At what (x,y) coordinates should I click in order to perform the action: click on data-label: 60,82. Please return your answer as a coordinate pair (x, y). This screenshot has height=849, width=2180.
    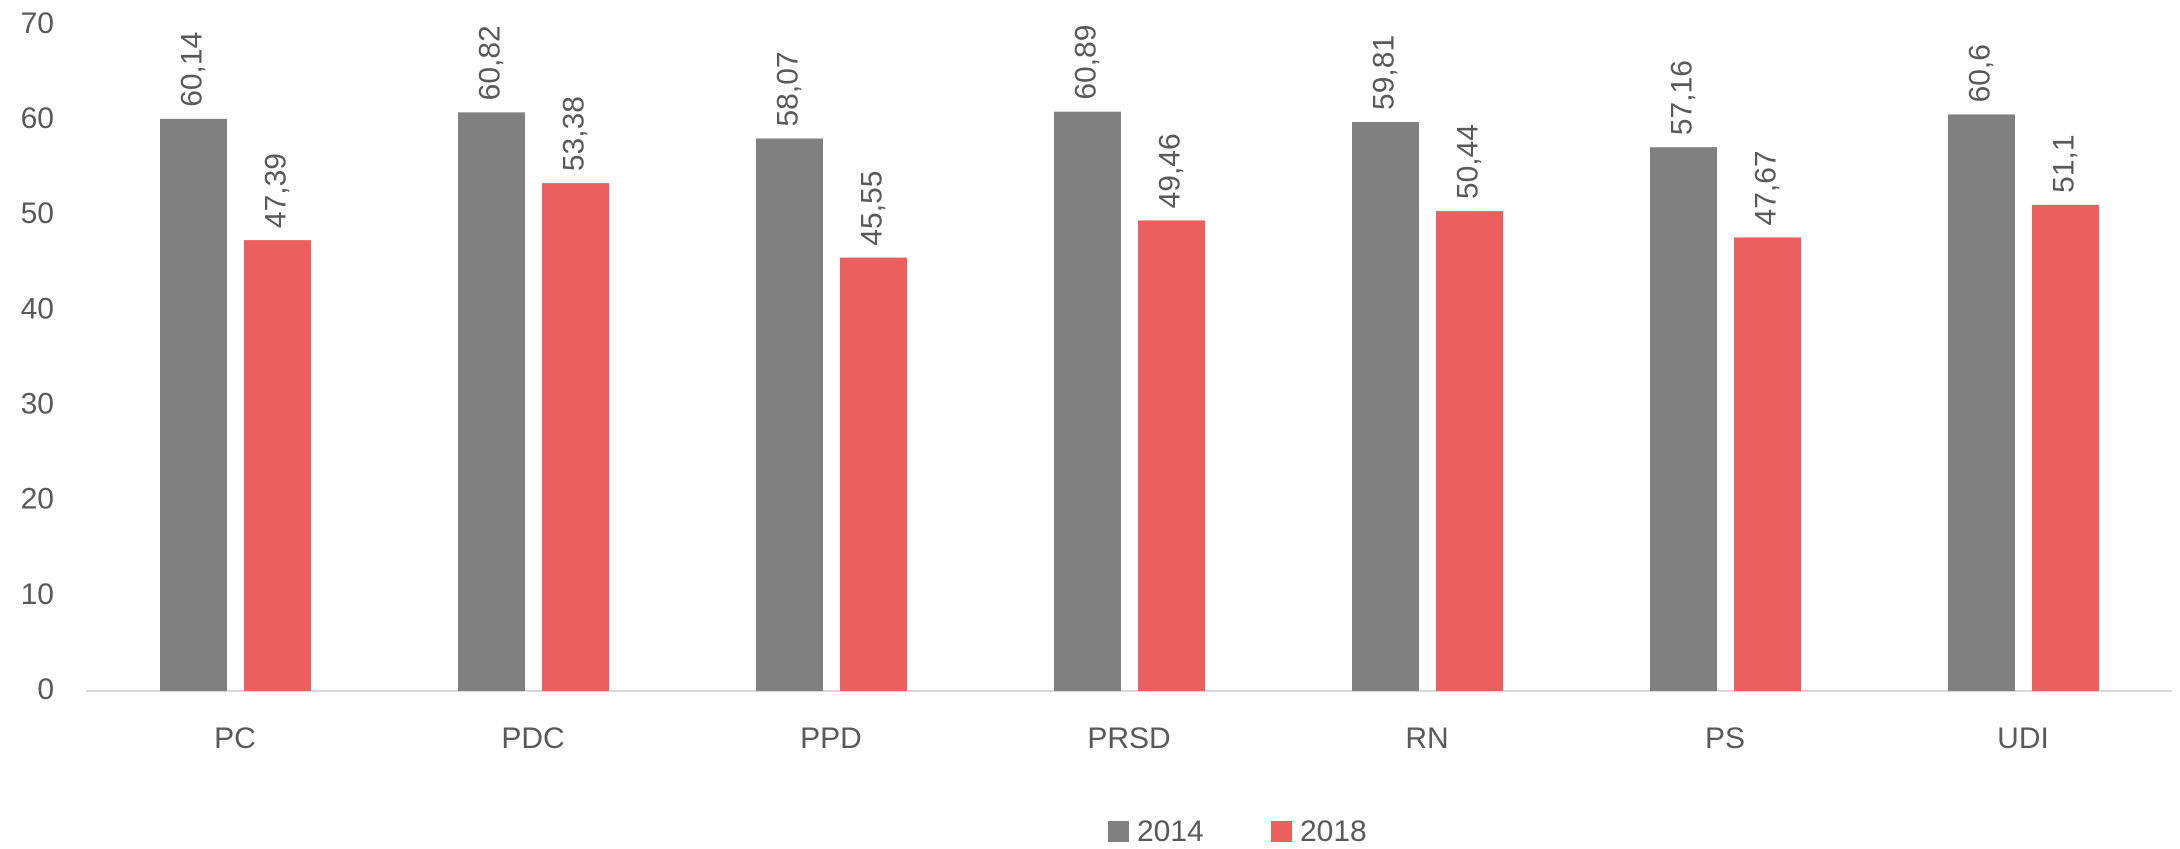
    Looking at the image, I should click on (489, 62).